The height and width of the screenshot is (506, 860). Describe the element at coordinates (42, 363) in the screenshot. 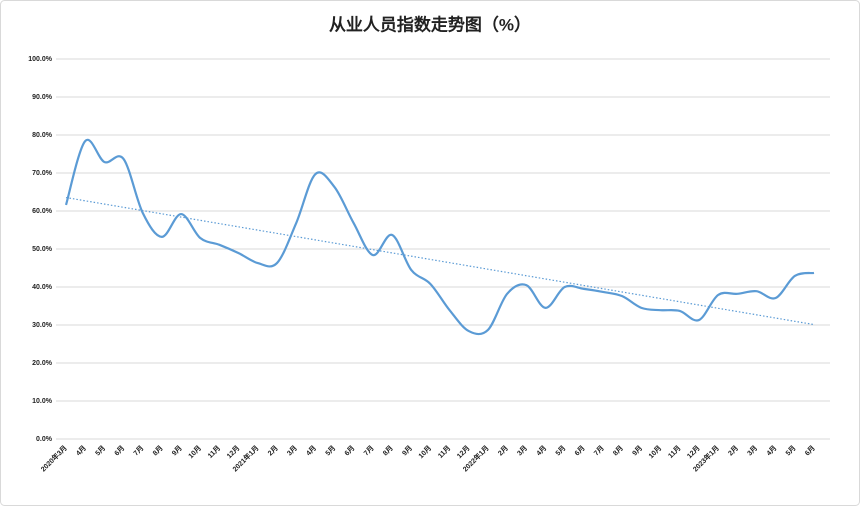

I see `y-tick-label: 20.0%` at that location.